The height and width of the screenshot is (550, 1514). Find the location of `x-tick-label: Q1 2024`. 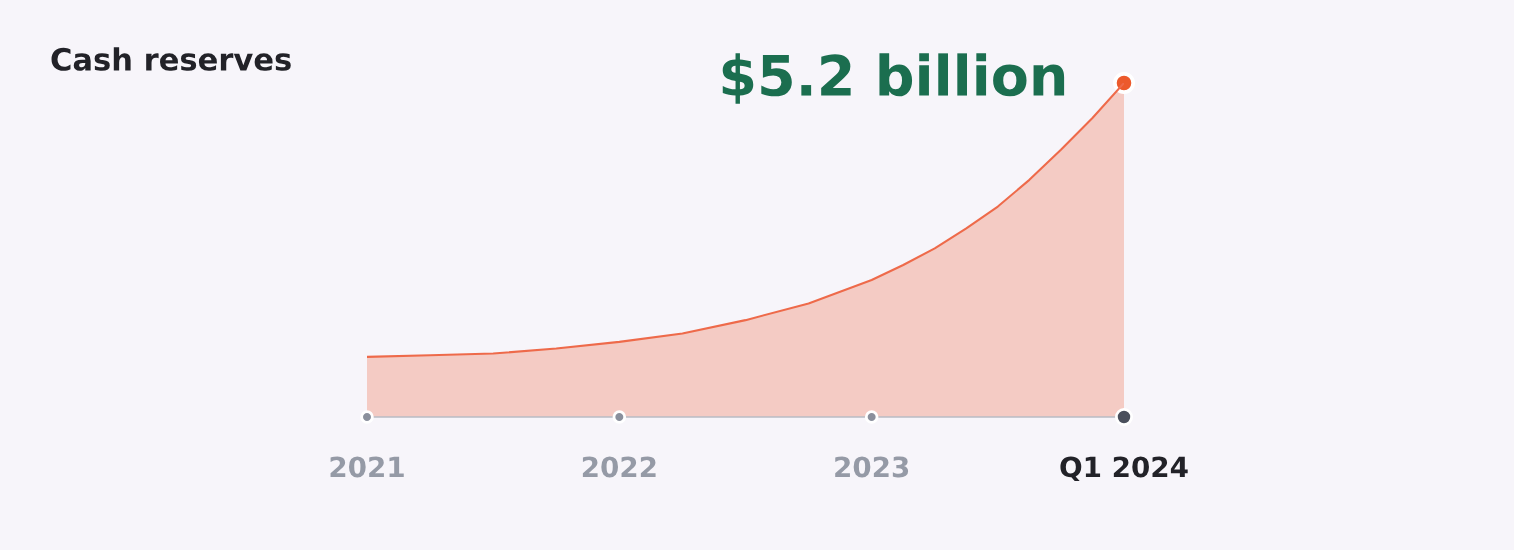

x-tick-label: Q1 2024 is located at coordinates (1124, 469).